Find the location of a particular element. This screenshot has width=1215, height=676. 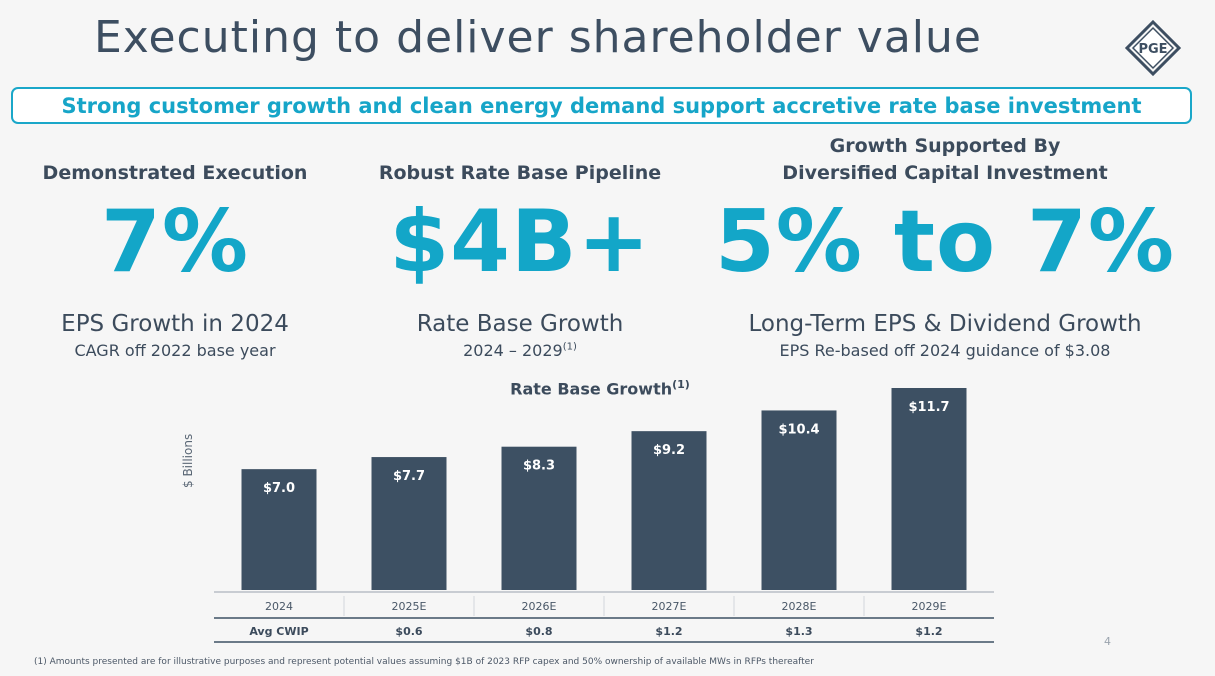

category-label: 2025E is located at coordinates (409, 606).